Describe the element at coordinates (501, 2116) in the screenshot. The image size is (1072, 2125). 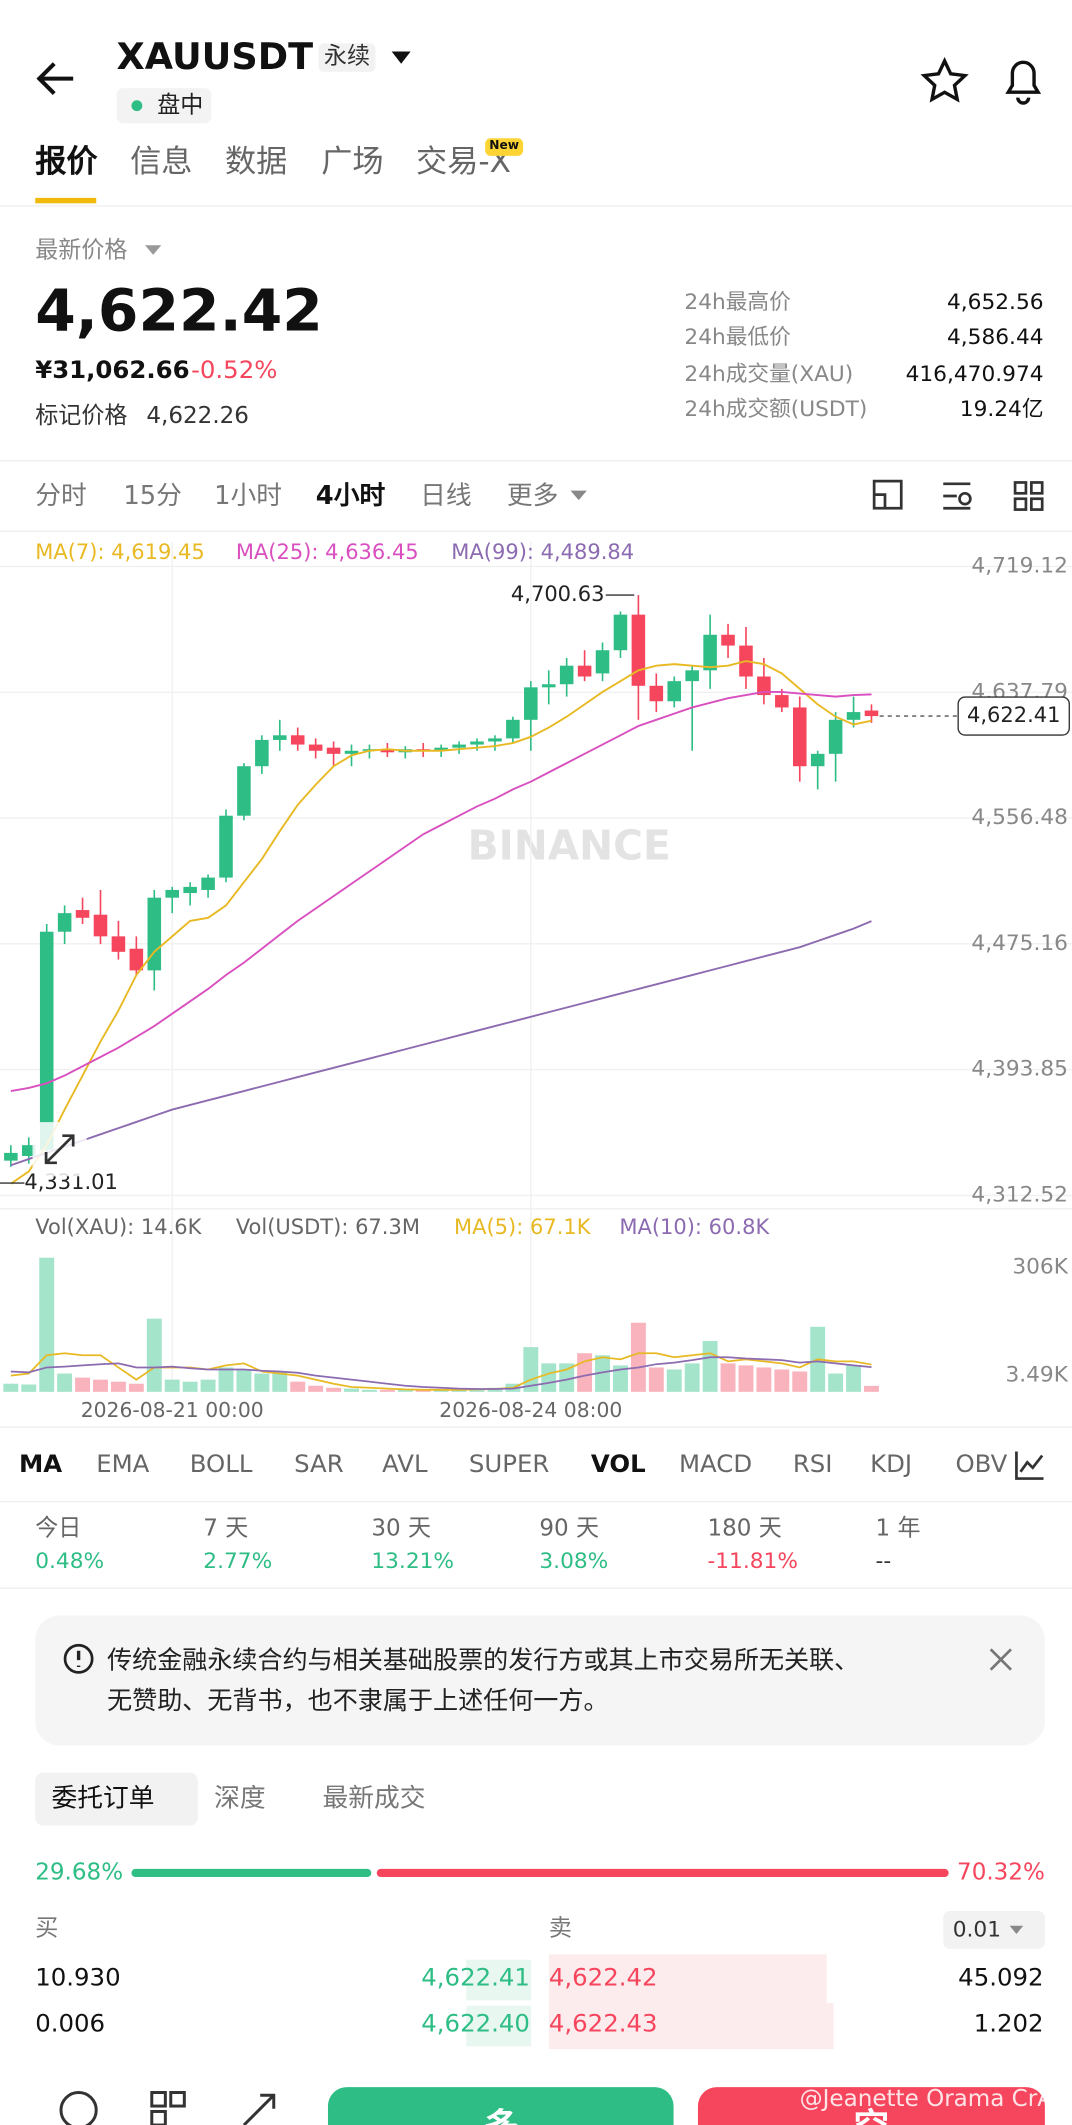
I see `long-label: 多` at that location.